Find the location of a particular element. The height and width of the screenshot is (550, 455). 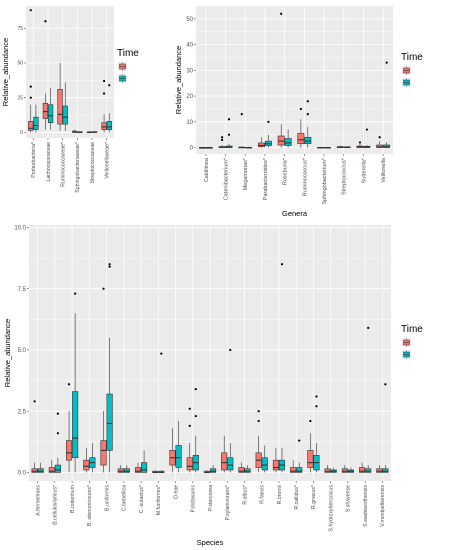

y-tick-label: 50 is located at coordinates (189, 20).